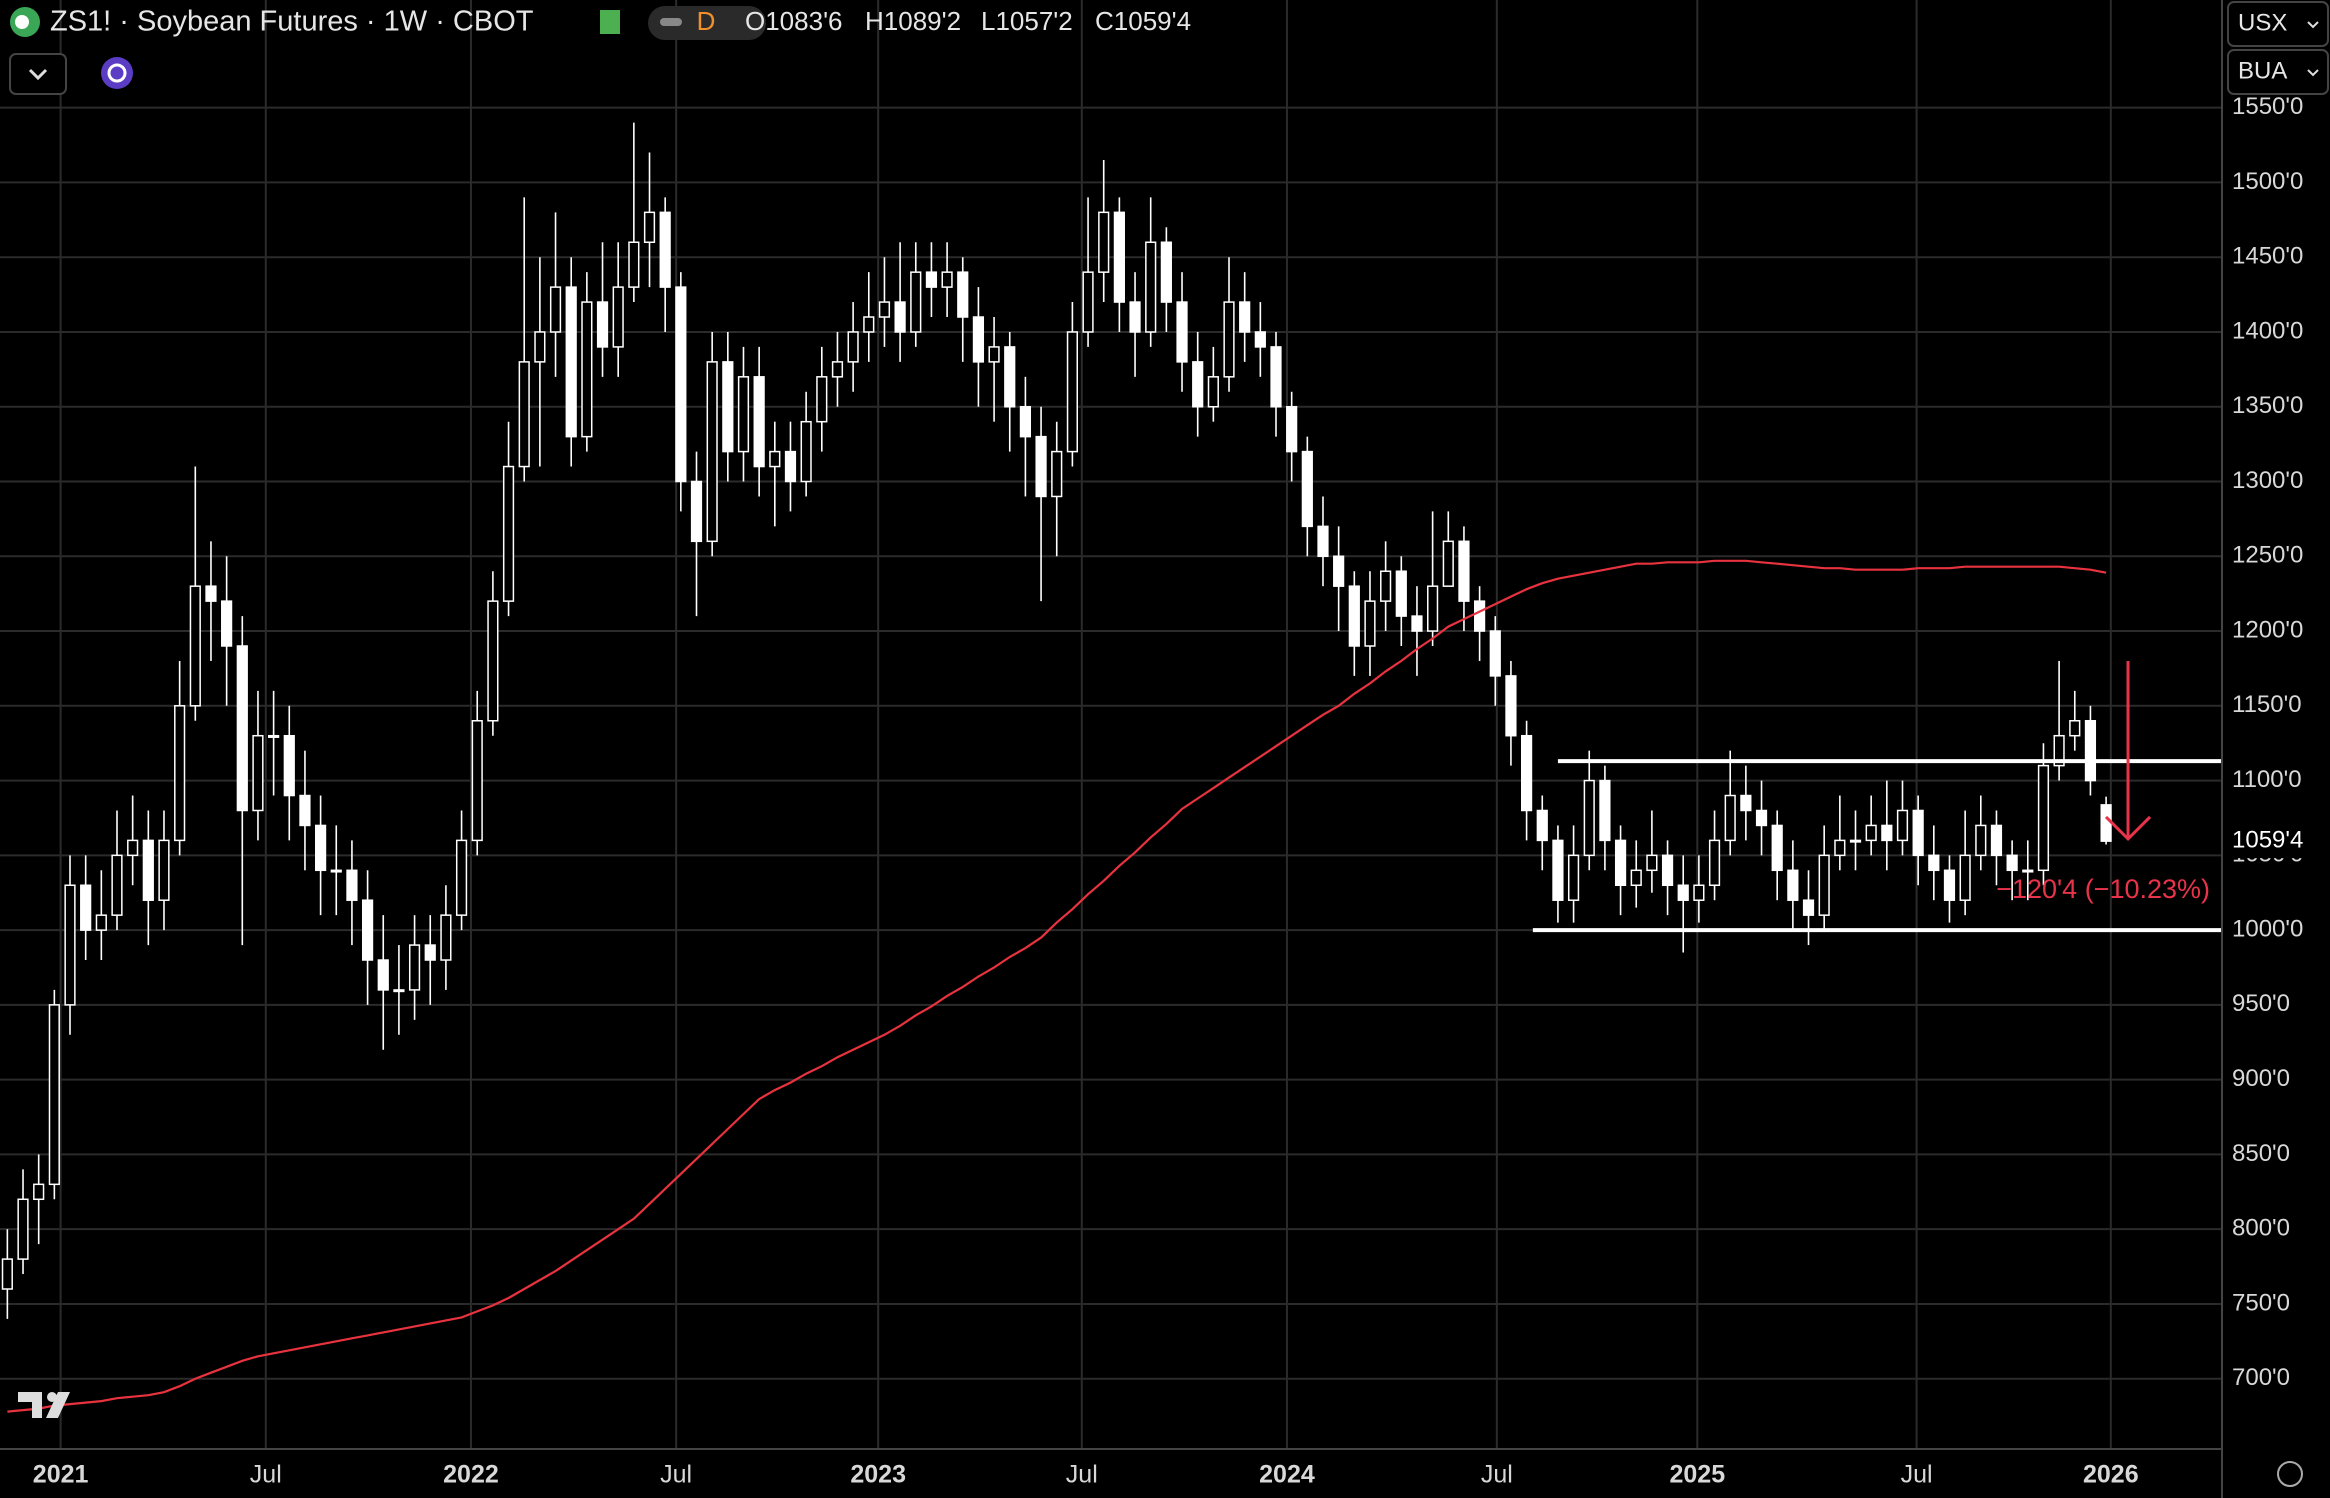  I want to click on collapse-button, so click(38, 74).